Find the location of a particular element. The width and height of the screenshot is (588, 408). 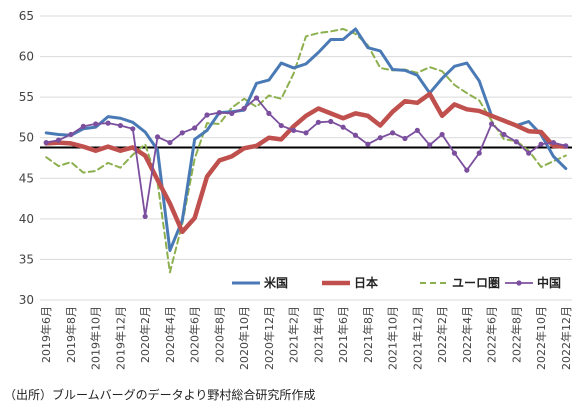

x-tick-label: 2020年10月 is located at coordinates (244, 338).